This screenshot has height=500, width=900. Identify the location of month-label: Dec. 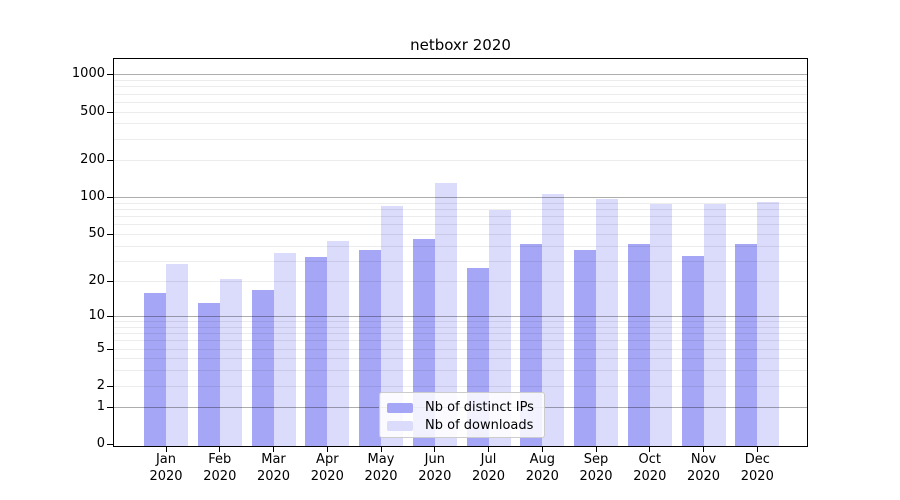
(757, 459).